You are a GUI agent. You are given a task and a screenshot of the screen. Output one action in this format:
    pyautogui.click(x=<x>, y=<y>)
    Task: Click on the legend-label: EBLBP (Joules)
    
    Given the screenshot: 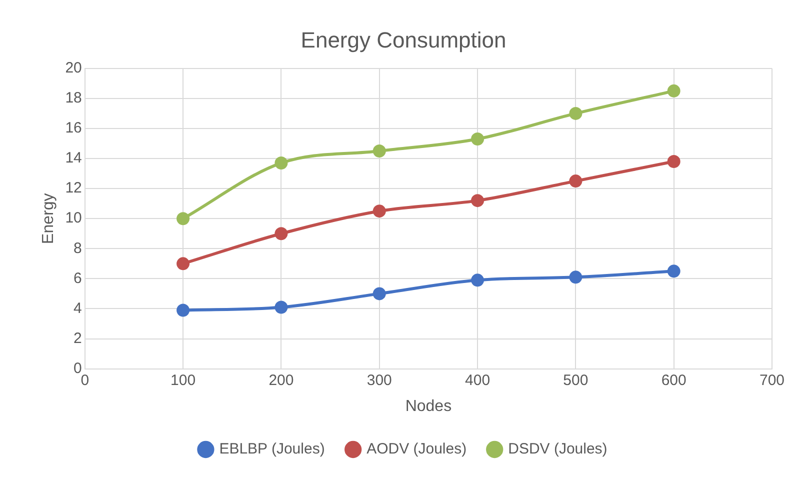 What is the action you would take?
    pyautogui.click(x=272, y=449)
    